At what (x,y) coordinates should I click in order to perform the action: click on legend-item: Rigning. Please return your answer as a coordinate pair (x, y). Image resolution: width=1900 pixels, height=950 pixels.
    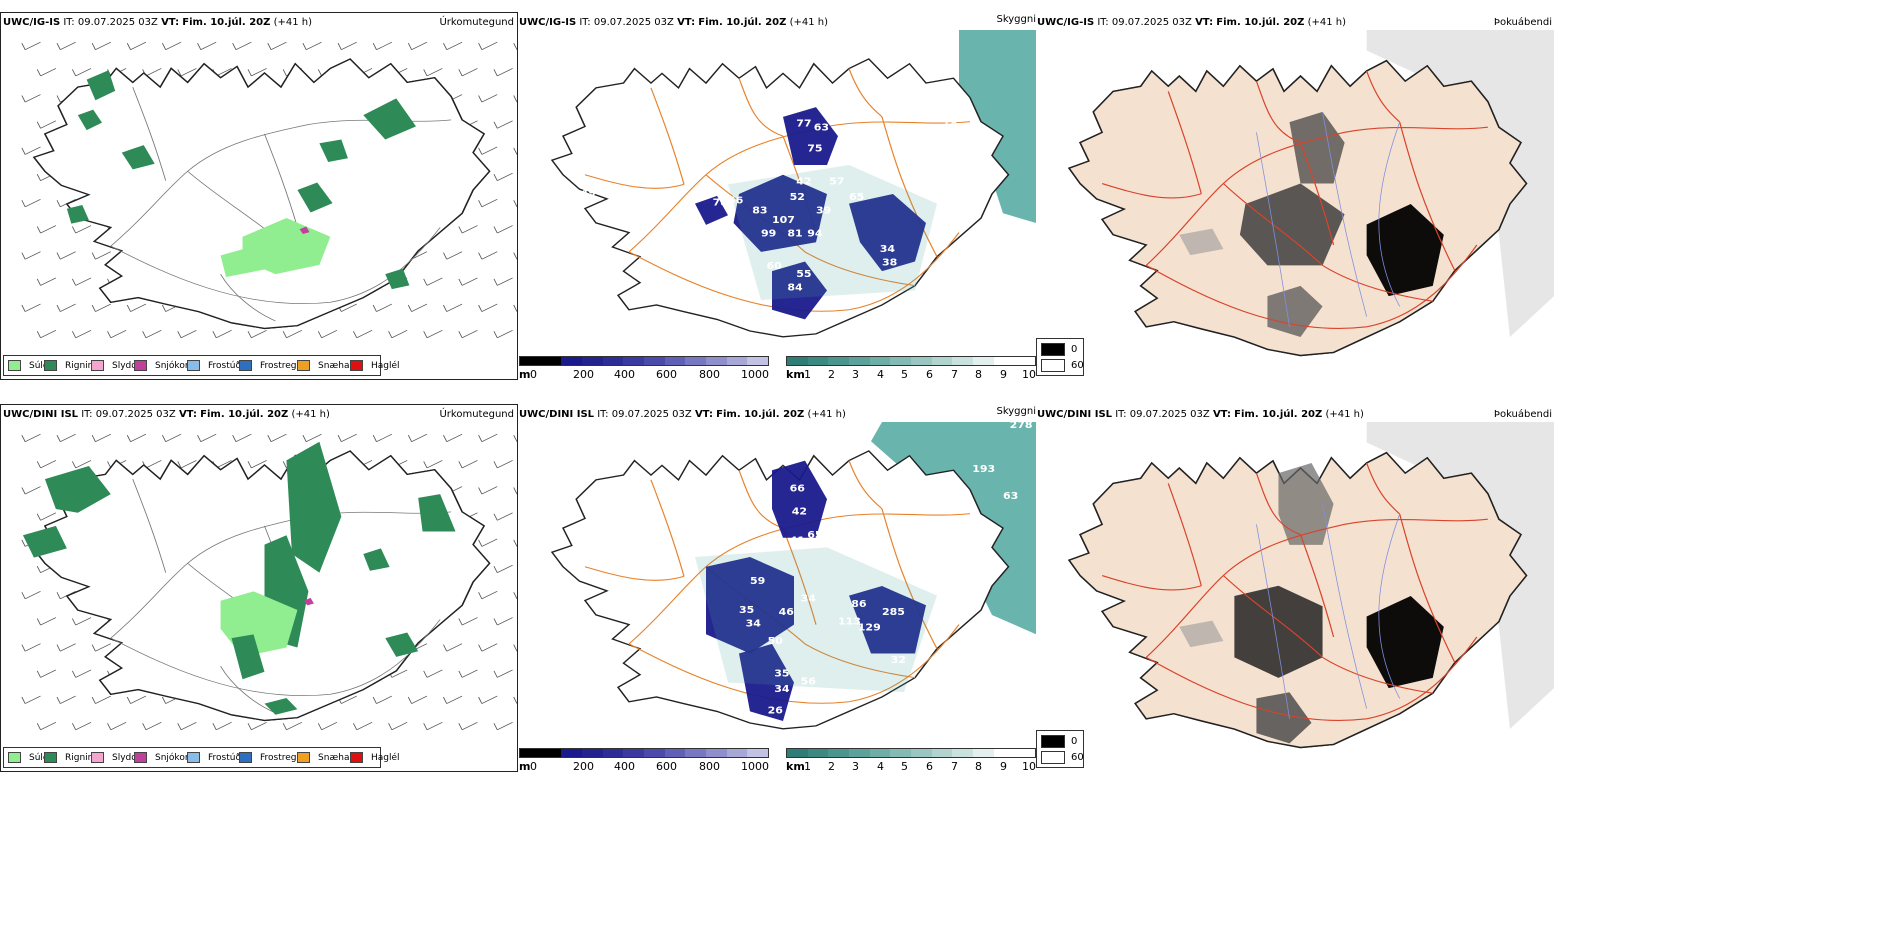
    Looking at the image, I should click on (71, 757).